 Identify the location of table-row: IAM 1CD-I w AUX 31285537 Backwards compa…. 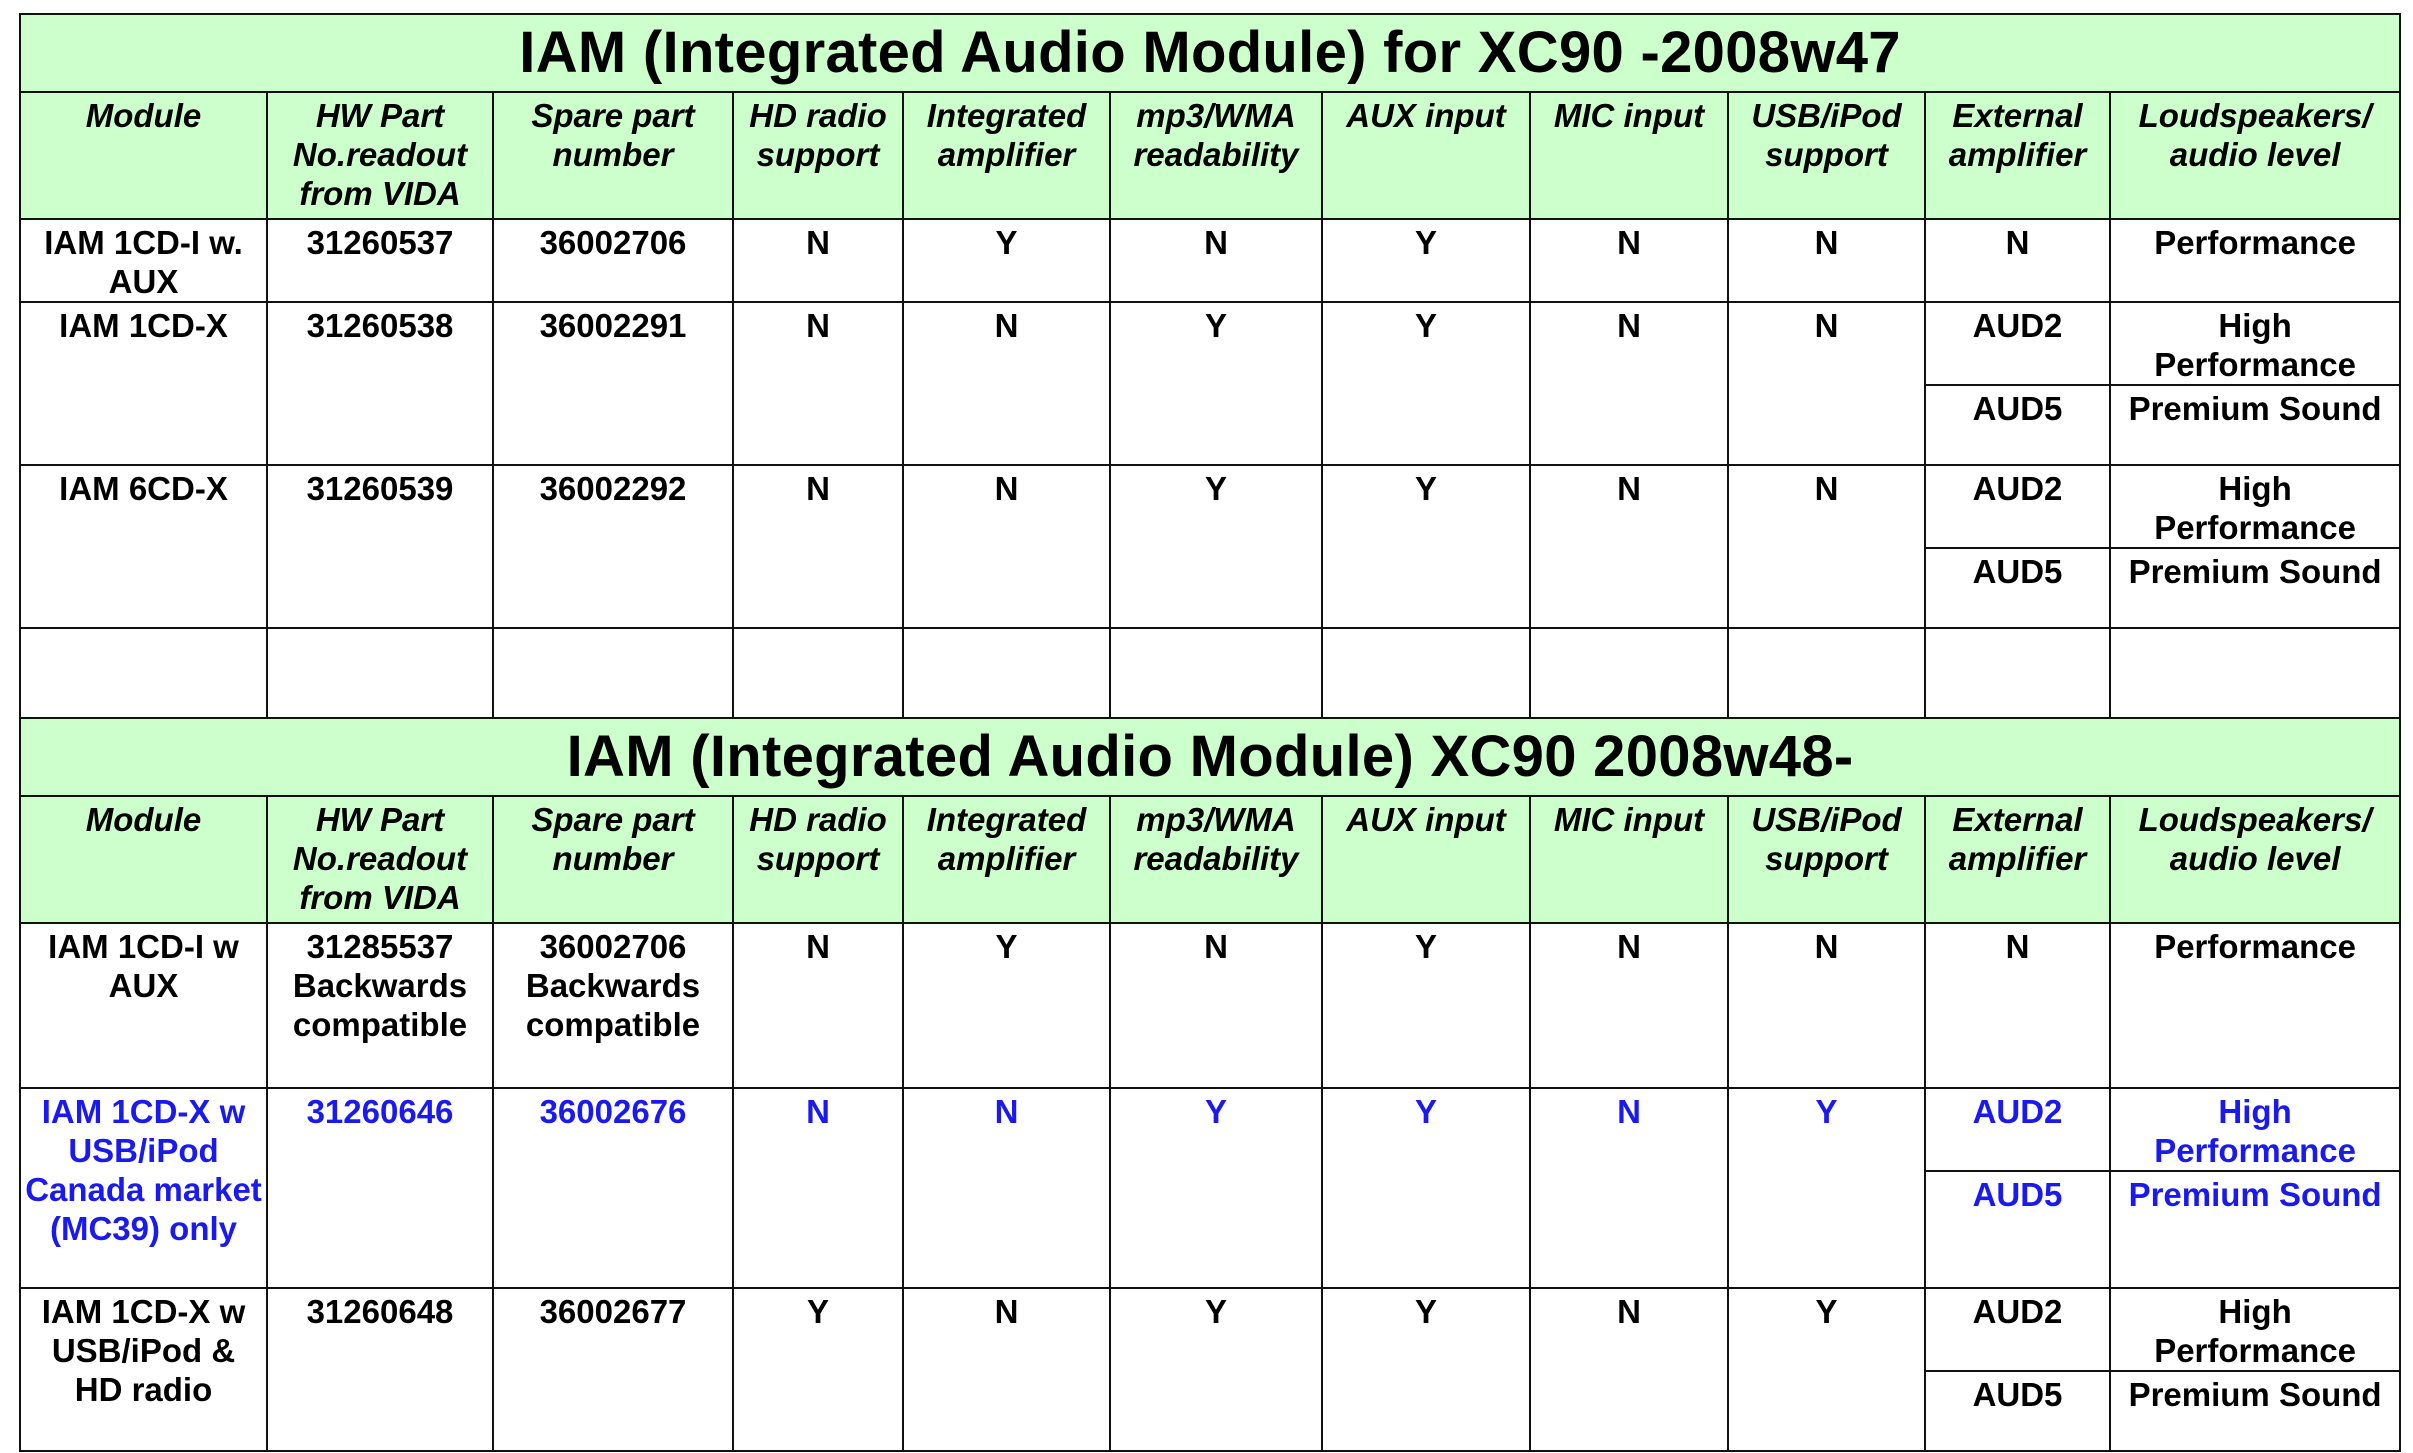
(1210, 1005).